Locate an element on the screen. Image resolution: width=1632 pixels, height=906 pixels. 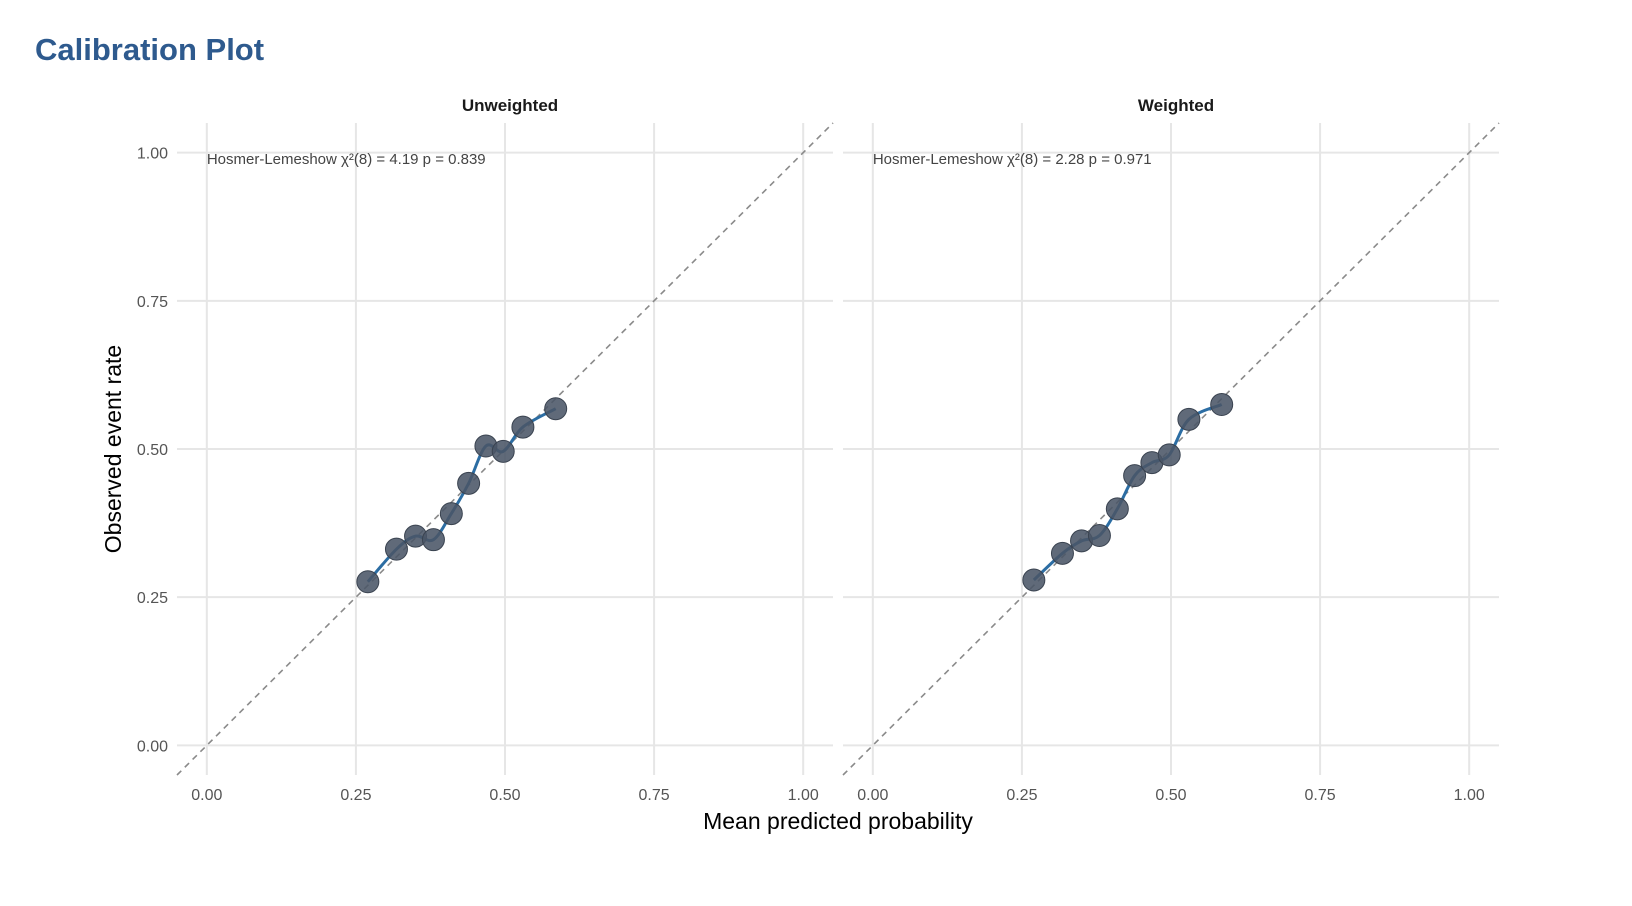
y-tick-label: 0.25 is located at coordinates (152, 598).